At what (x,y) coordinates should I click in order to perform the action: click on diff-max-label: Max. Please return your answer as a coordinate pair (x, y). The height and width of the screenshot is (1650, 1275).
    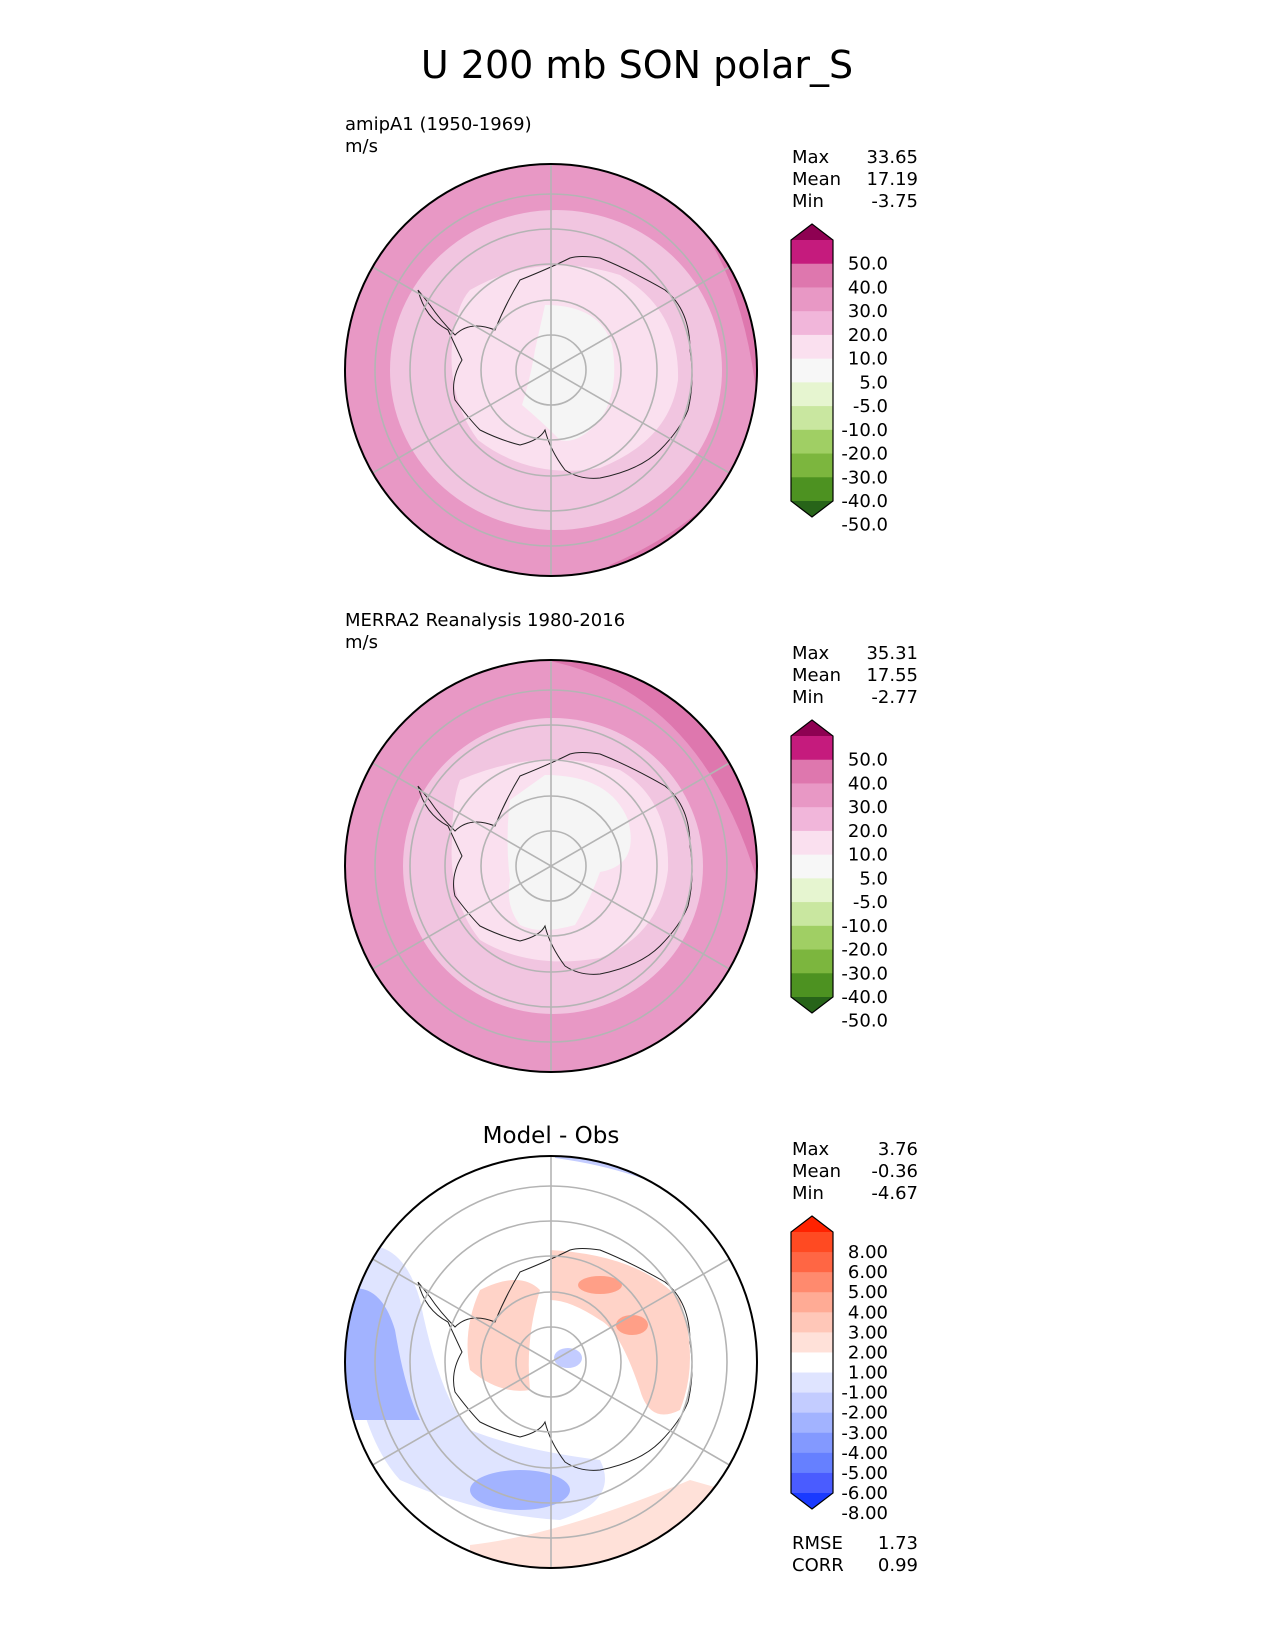
    Looking at the image, I should click on (811, 1149).